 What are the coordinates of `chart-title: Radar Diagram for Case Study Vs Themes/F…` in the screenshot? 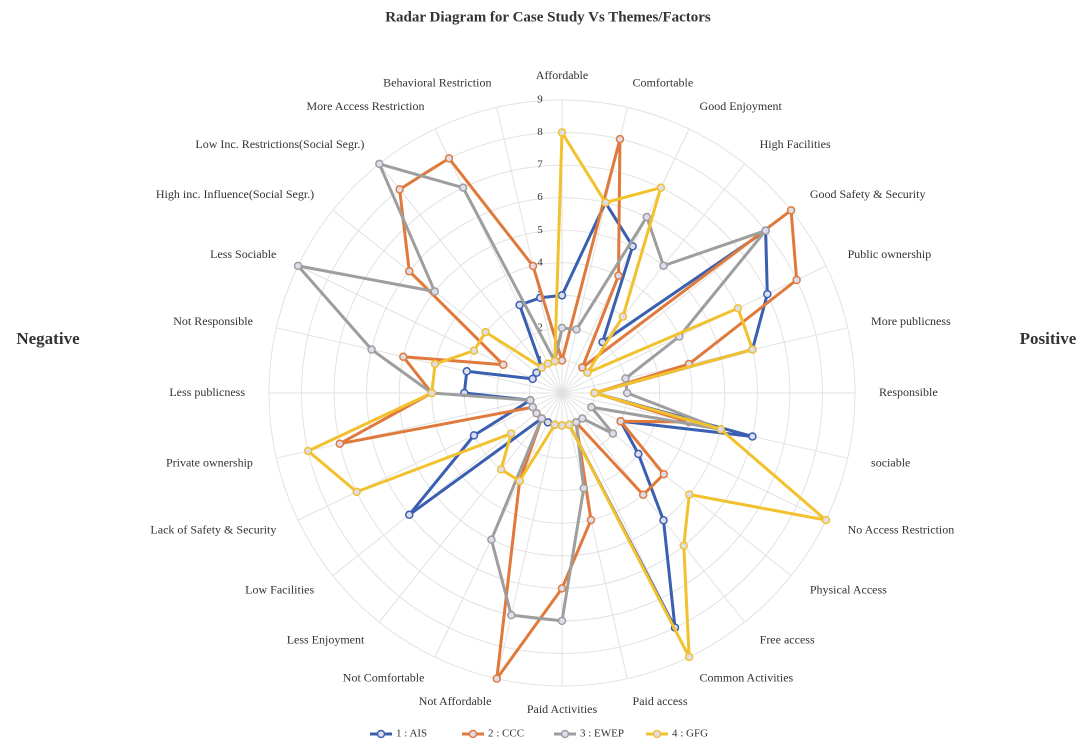 It's located at (548, 17).